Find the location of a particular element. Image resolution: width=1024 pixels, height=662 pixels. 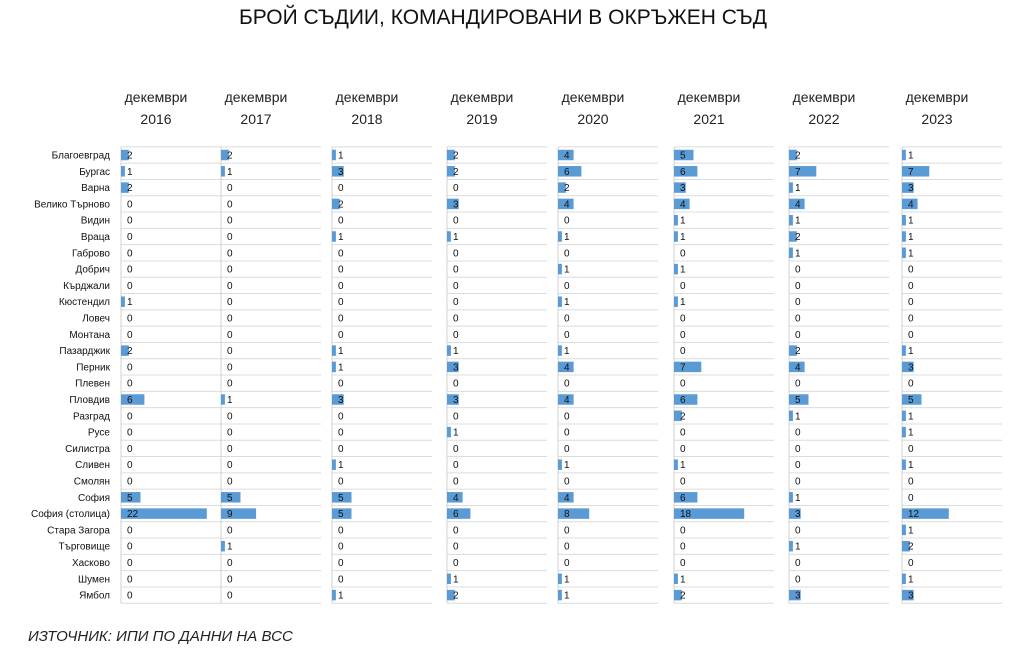

panel-header-year: 2023 is located at coordinates (936, 119).